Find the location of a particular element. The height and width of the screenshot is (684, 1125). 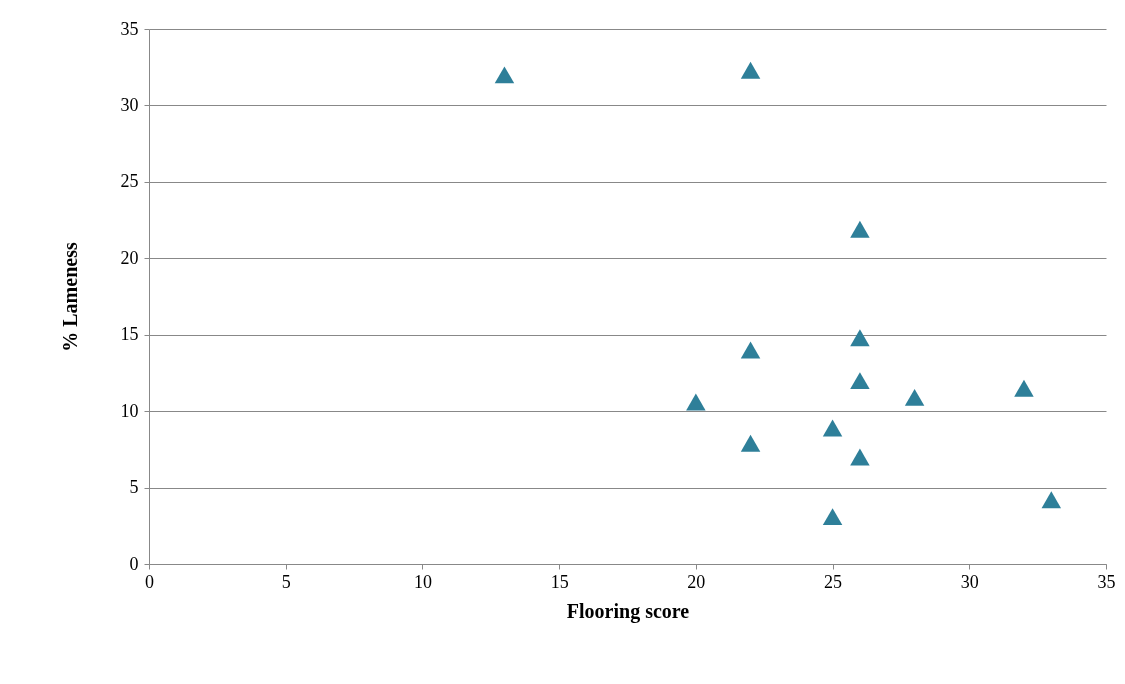

x-tick-label: 0 is located at coordinates (149, 581).